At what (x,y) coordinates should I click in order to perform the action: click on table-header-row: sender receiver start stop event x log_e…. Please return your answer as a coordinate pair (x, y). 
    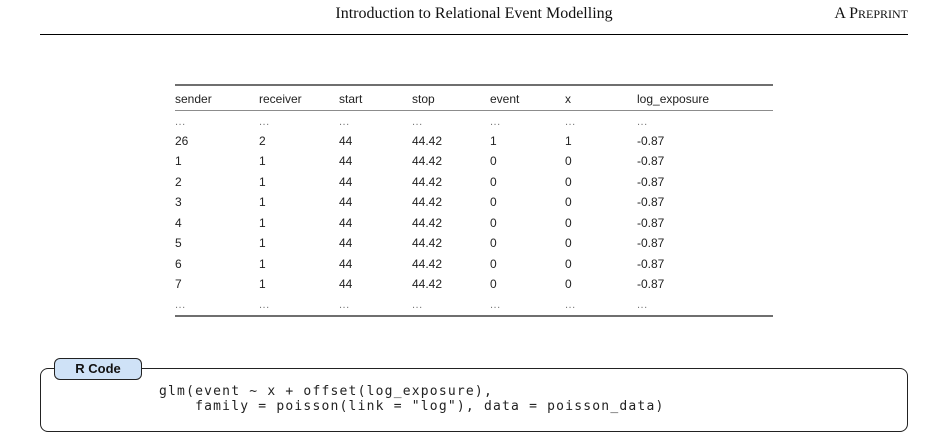
    Looking at the image, I should click on (474, 98).